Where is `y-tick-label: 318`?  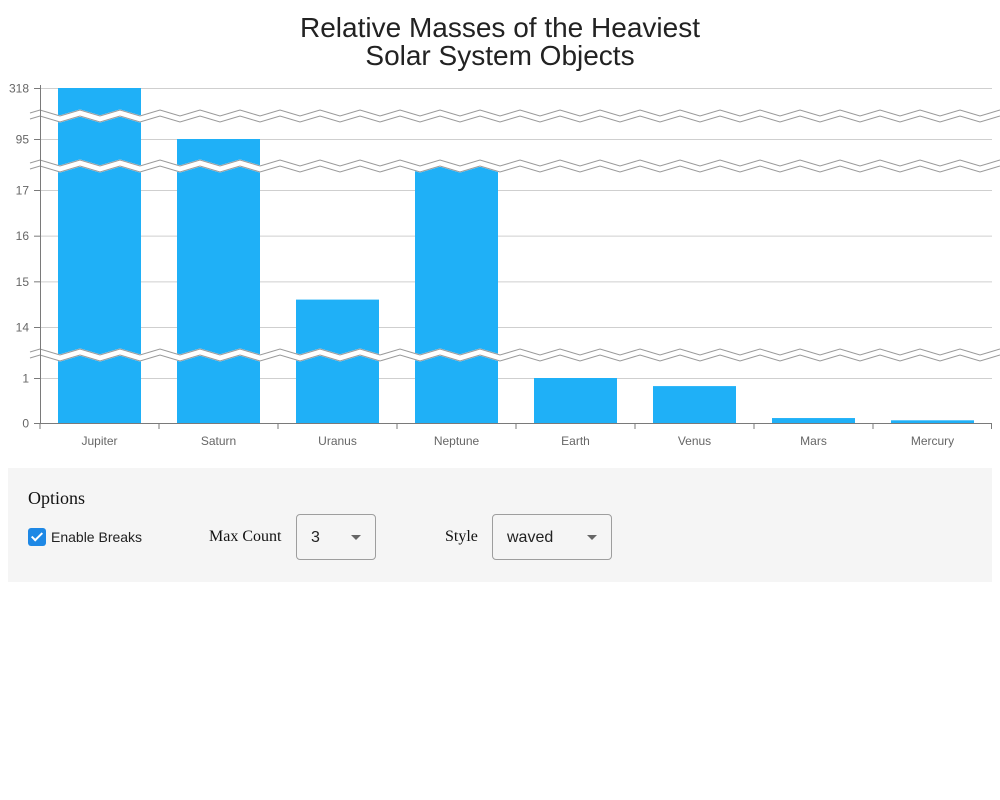 y-tick-label: 318 is located at coordinates (19, 89).